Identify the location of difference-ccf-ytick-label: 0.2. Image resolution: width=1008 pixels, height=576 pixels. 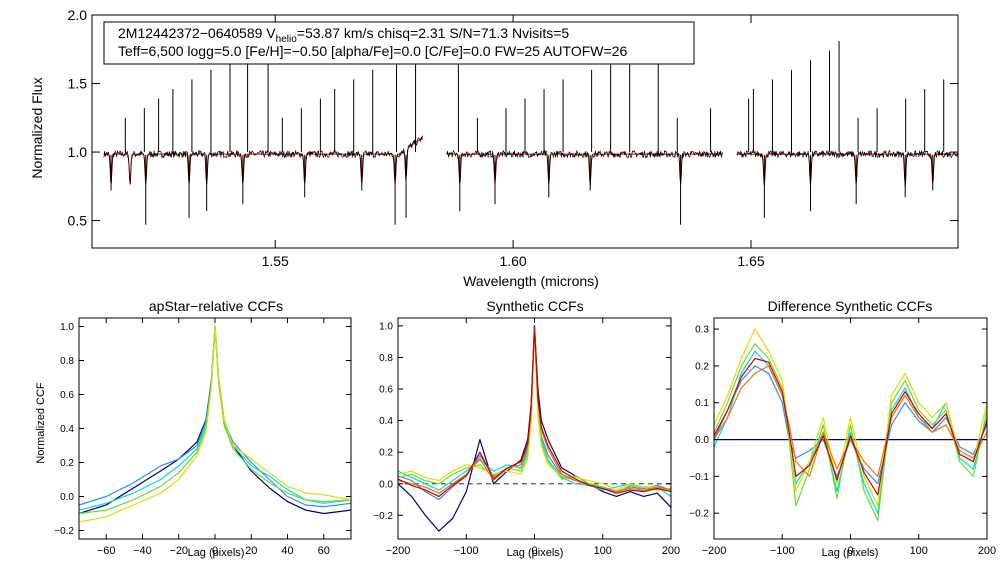
(702, 366).